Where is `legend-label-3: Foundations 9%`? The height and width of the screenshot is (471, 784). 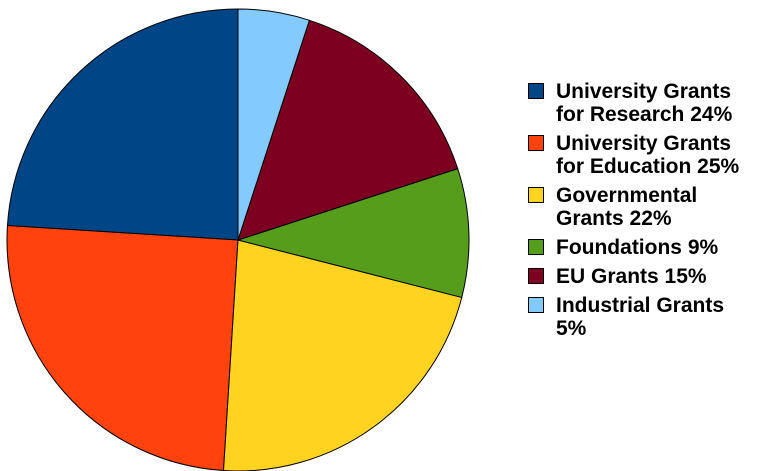 legend-label-3: Foundations 9% is located at coordinates (637, 247).